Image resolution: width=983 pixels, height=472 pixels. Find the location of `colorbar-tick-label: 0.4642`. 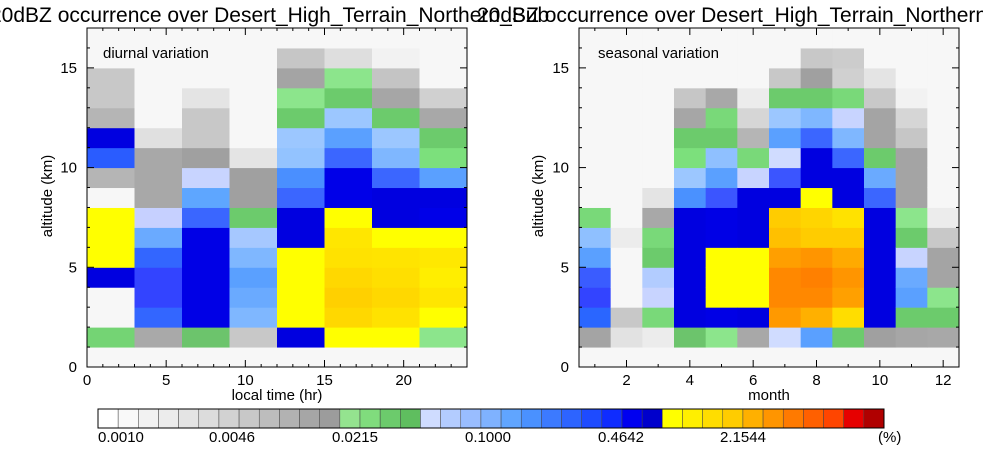

colorbar-tick-label: 0.4642 is located at coordinates (621, 437).